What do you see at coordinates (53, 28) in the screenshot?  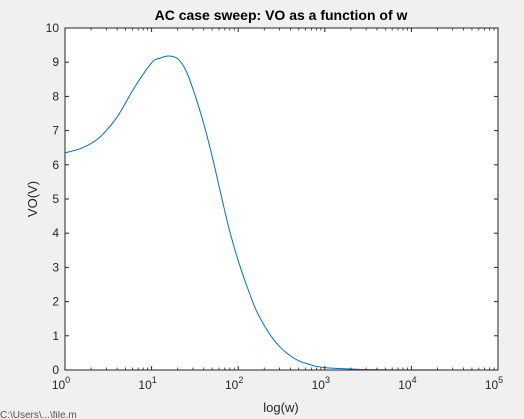 I see `y-tick-label: 10` at bounding box center [53, 28].